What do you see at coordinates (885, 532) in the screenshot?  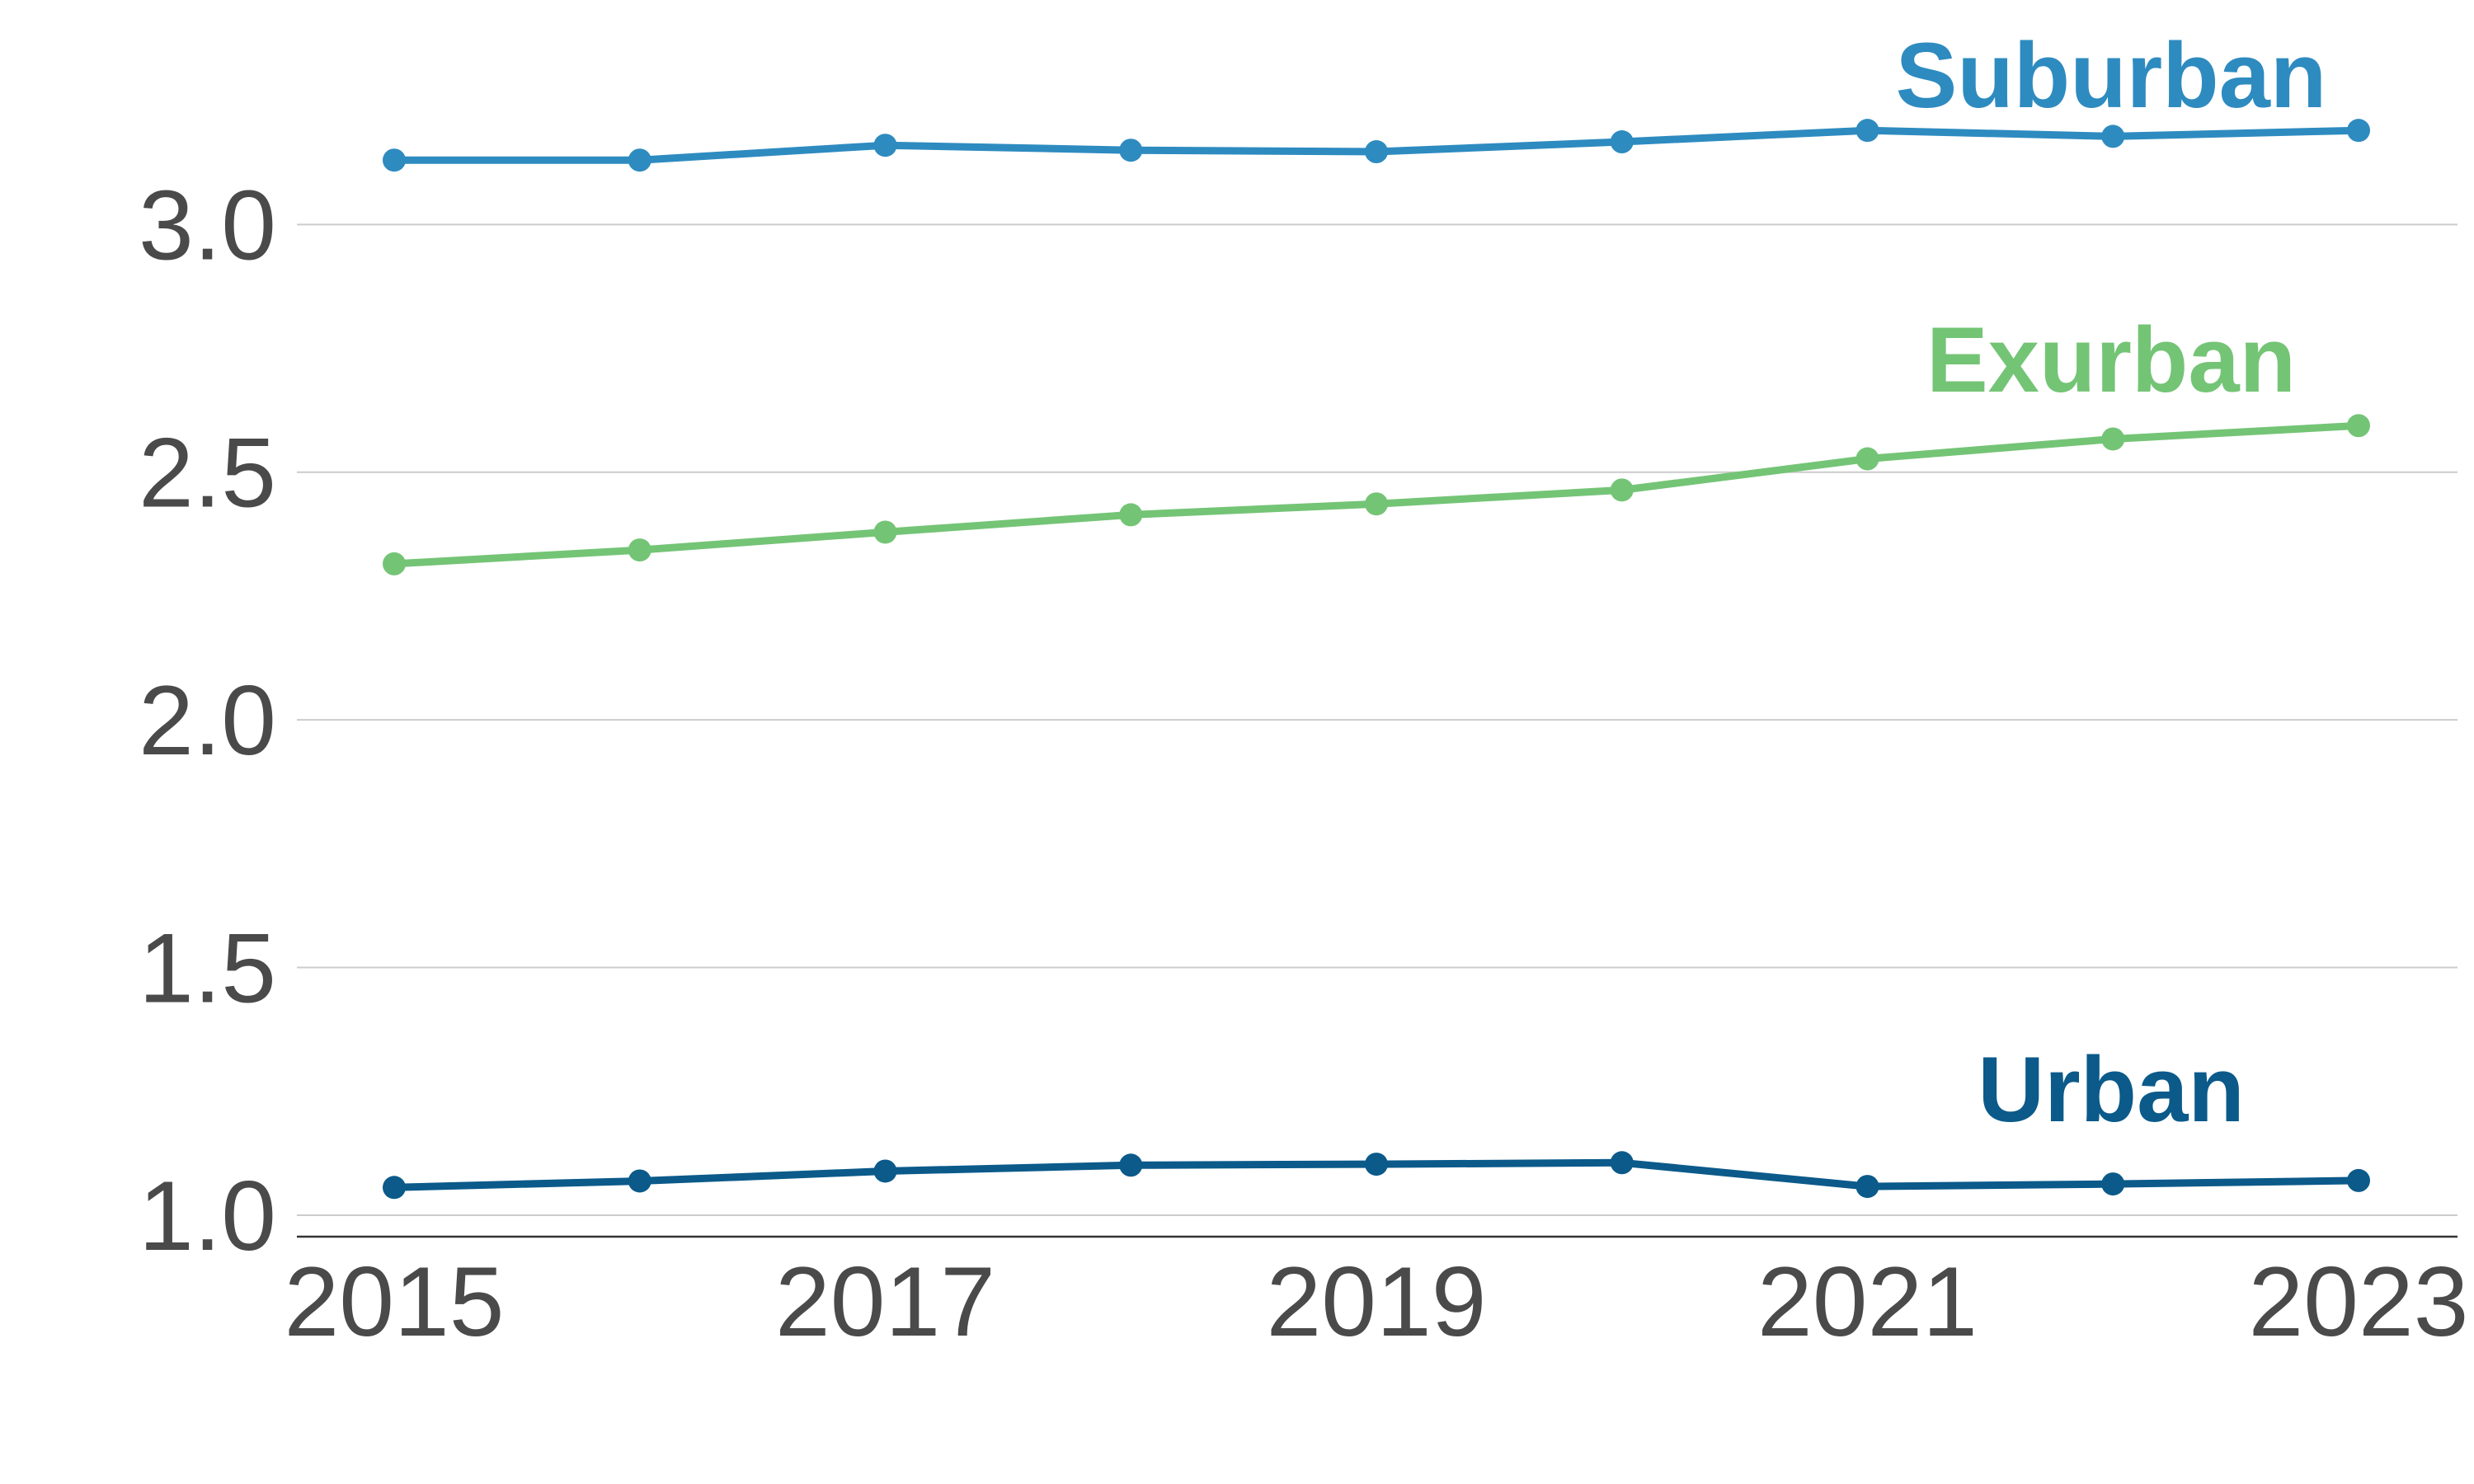 I see `data-point-exurban-2017` at bounding box center [885, 532].